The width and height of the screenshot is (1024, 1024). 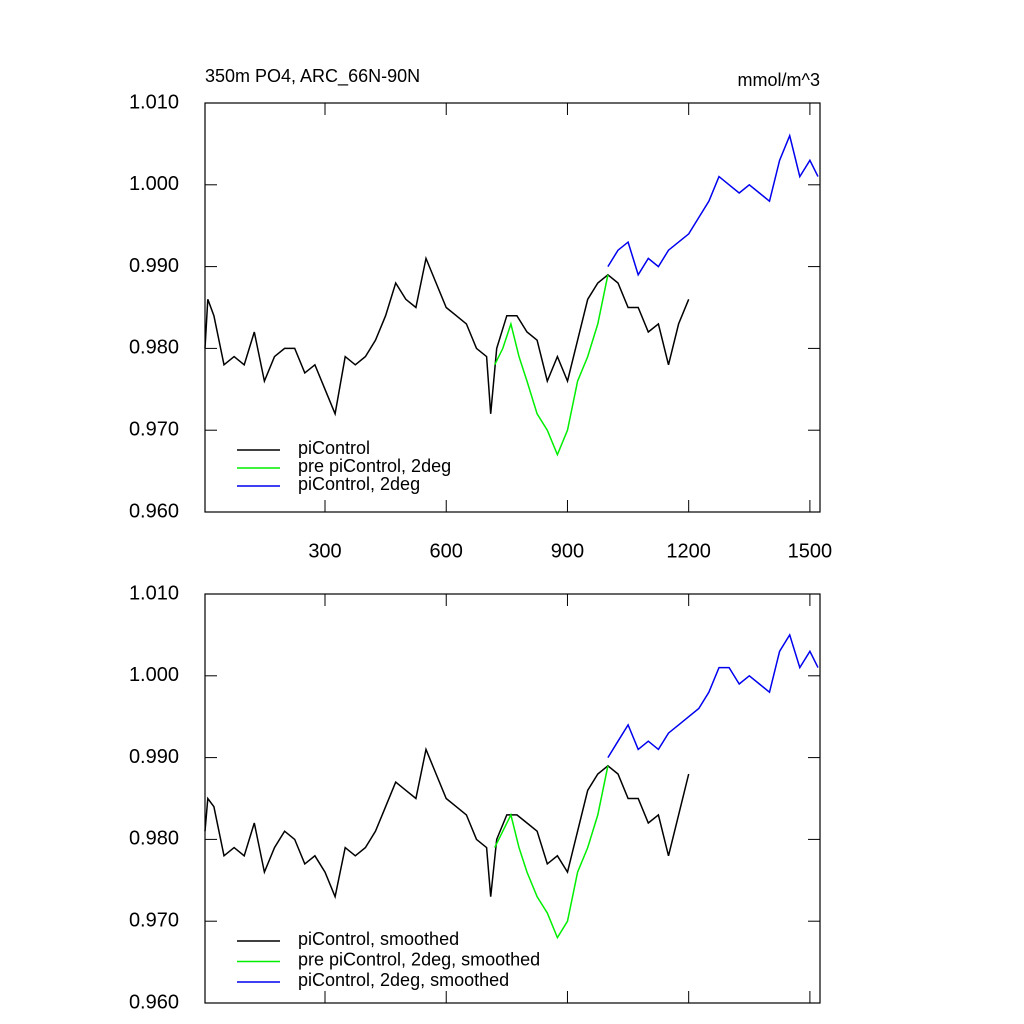 What do you see at coordinates (446, 551) in the screenshot?
I see `x-tick-label: 600` at bounding box center [446, 551].